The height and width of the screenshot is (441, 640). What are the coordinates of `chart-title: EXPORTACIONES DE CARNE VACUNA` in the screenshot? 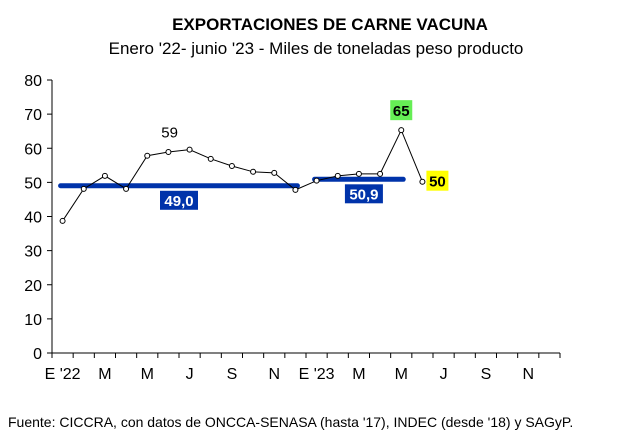 It's located at (330, 24).